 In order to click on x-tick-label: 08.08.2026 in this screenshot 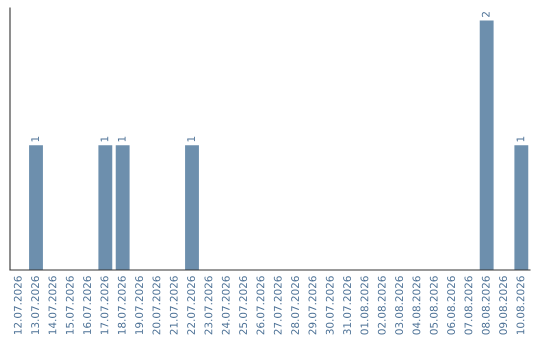, I will do `click(486, 305)`.